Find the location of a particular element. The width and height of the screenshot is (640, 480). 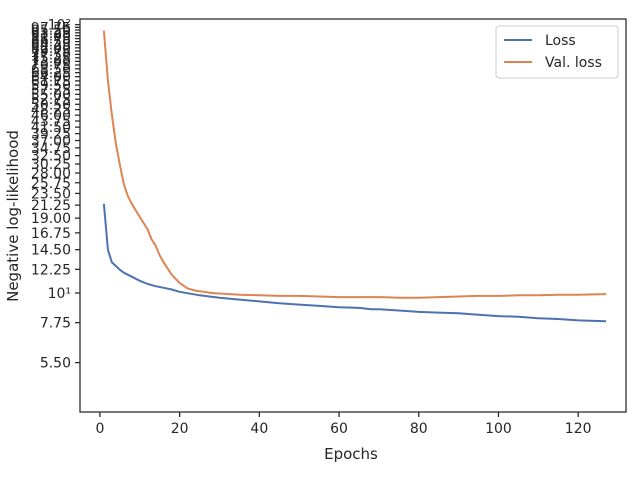

y-tick-label: 64.00 is located at coordinates (51, 78).